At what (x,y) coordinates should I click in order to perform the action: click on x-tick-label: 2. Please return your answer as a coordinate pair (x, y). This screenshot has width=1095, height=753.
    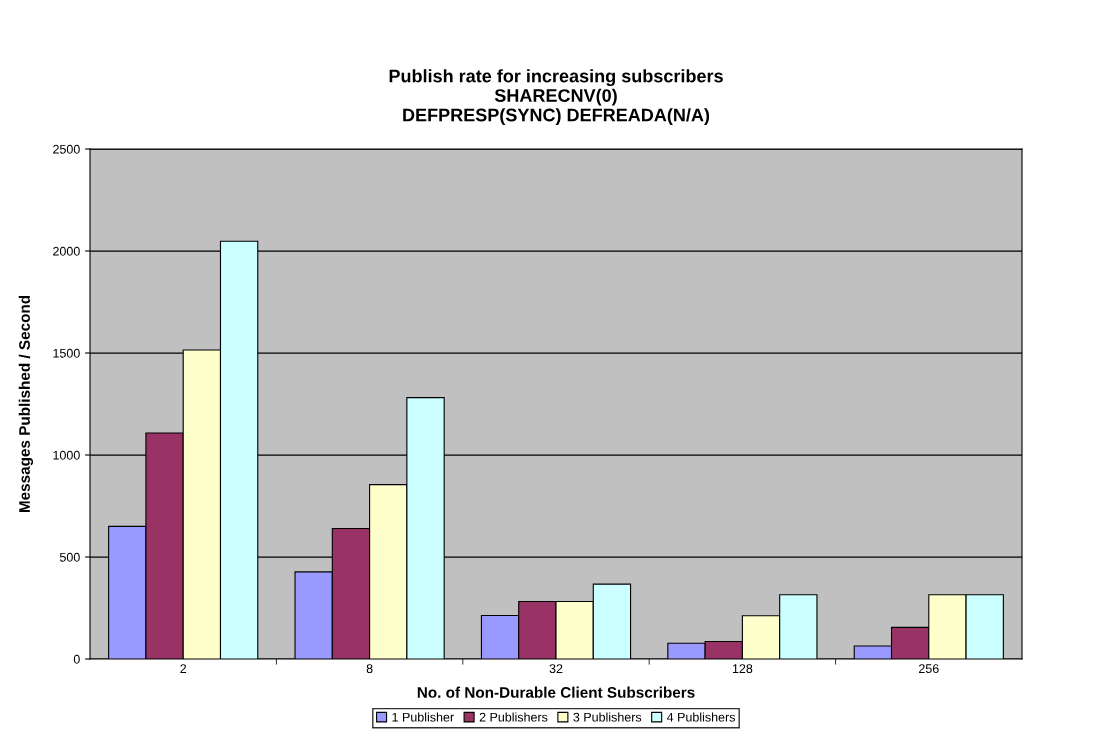
    Looking at the image, I should click on (183, 668).